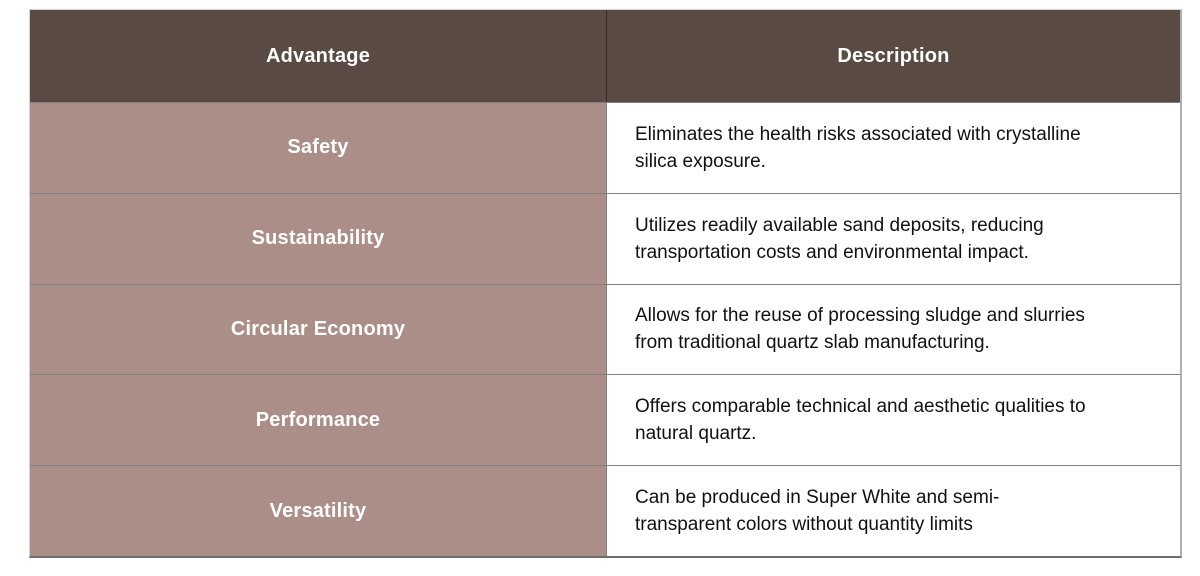 This screenshot has height=576, width=1200. I want to click on advantage-label: Safety, so click(318, 147).